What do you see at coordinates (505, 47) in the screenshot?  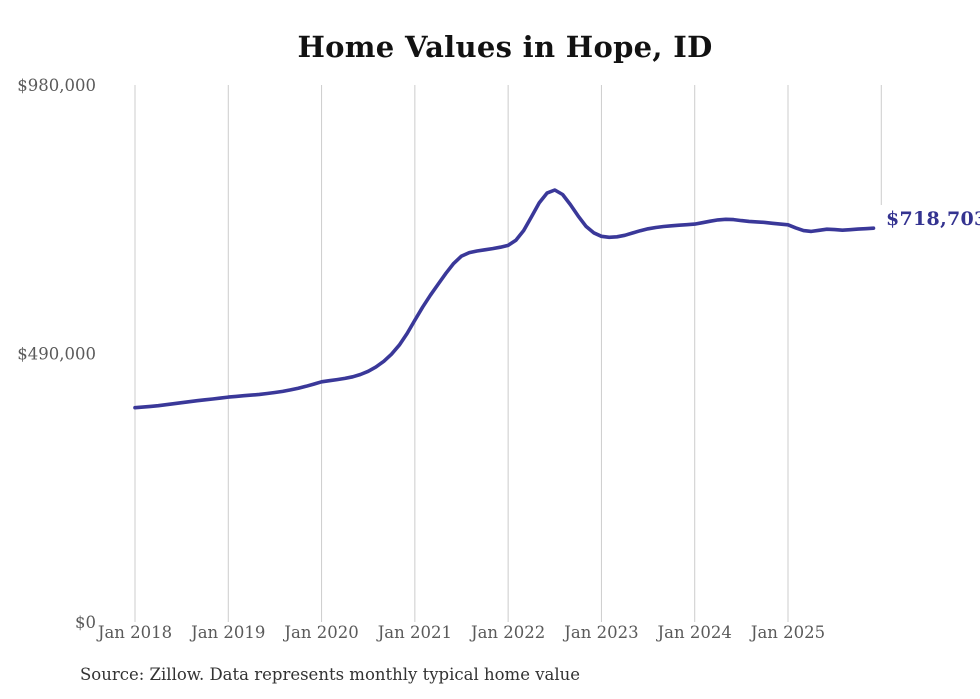 I see `chart-title: Home Values in Hope, ID` at bounding box center [505, 47].